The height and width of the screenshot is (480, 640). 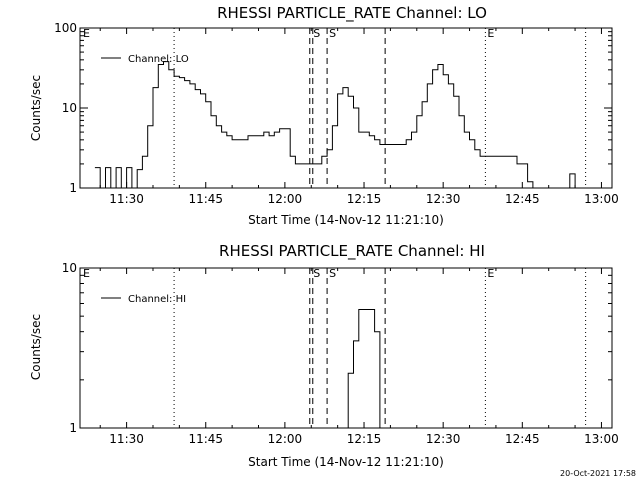 I want to click on lo-x-tick-label: 12:00, so click(x=285, y=199).